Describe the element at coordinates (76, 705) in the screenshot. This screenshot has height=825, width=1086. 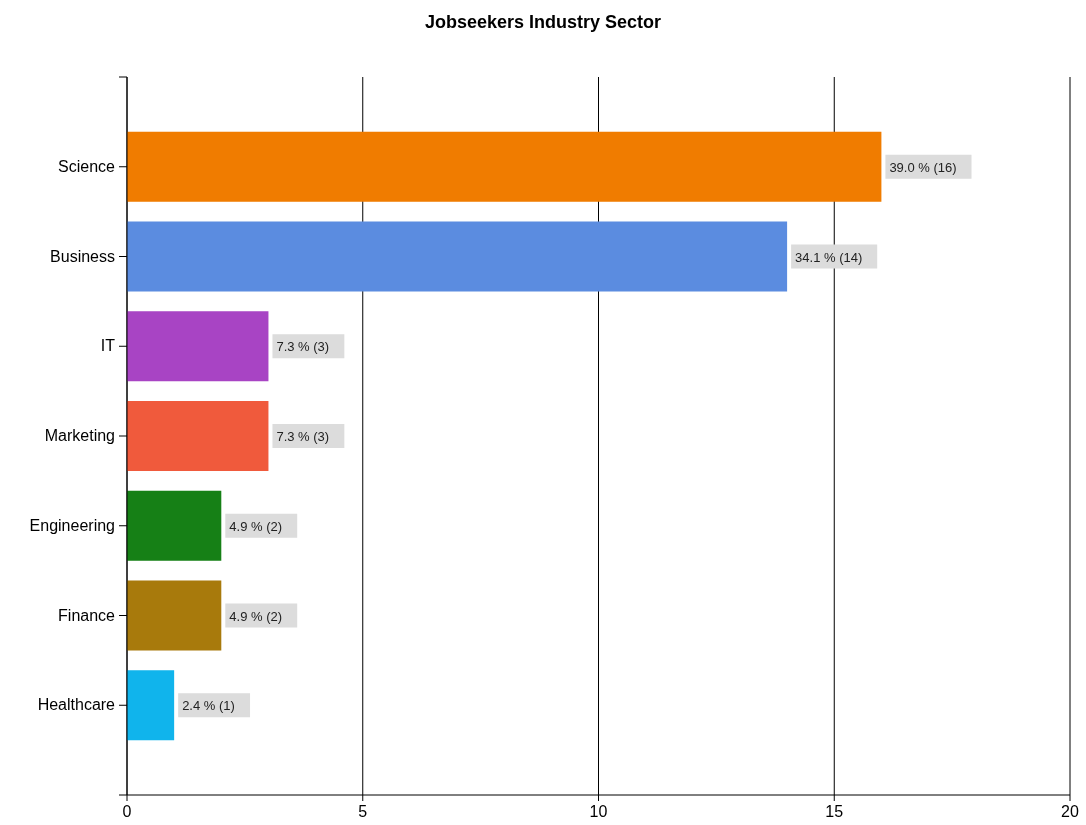
I see `y-tick-label: Healthcare` at that location.